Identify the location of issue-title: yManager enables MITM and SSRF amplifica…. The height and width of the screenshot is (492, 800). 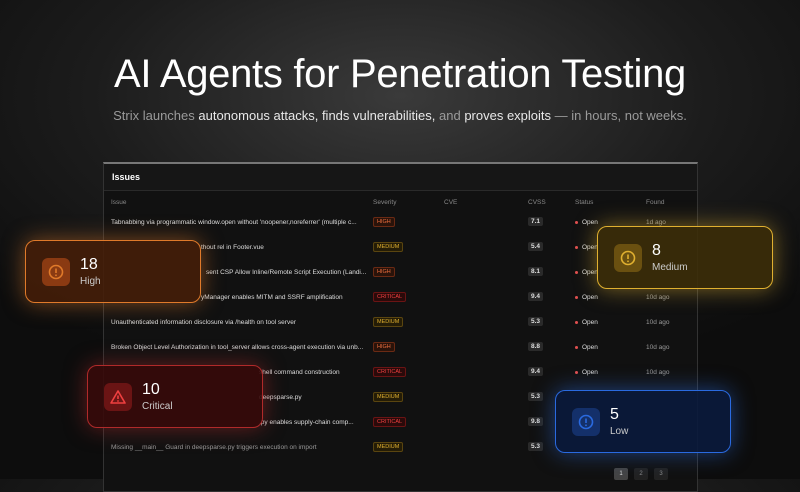
(272, 297).